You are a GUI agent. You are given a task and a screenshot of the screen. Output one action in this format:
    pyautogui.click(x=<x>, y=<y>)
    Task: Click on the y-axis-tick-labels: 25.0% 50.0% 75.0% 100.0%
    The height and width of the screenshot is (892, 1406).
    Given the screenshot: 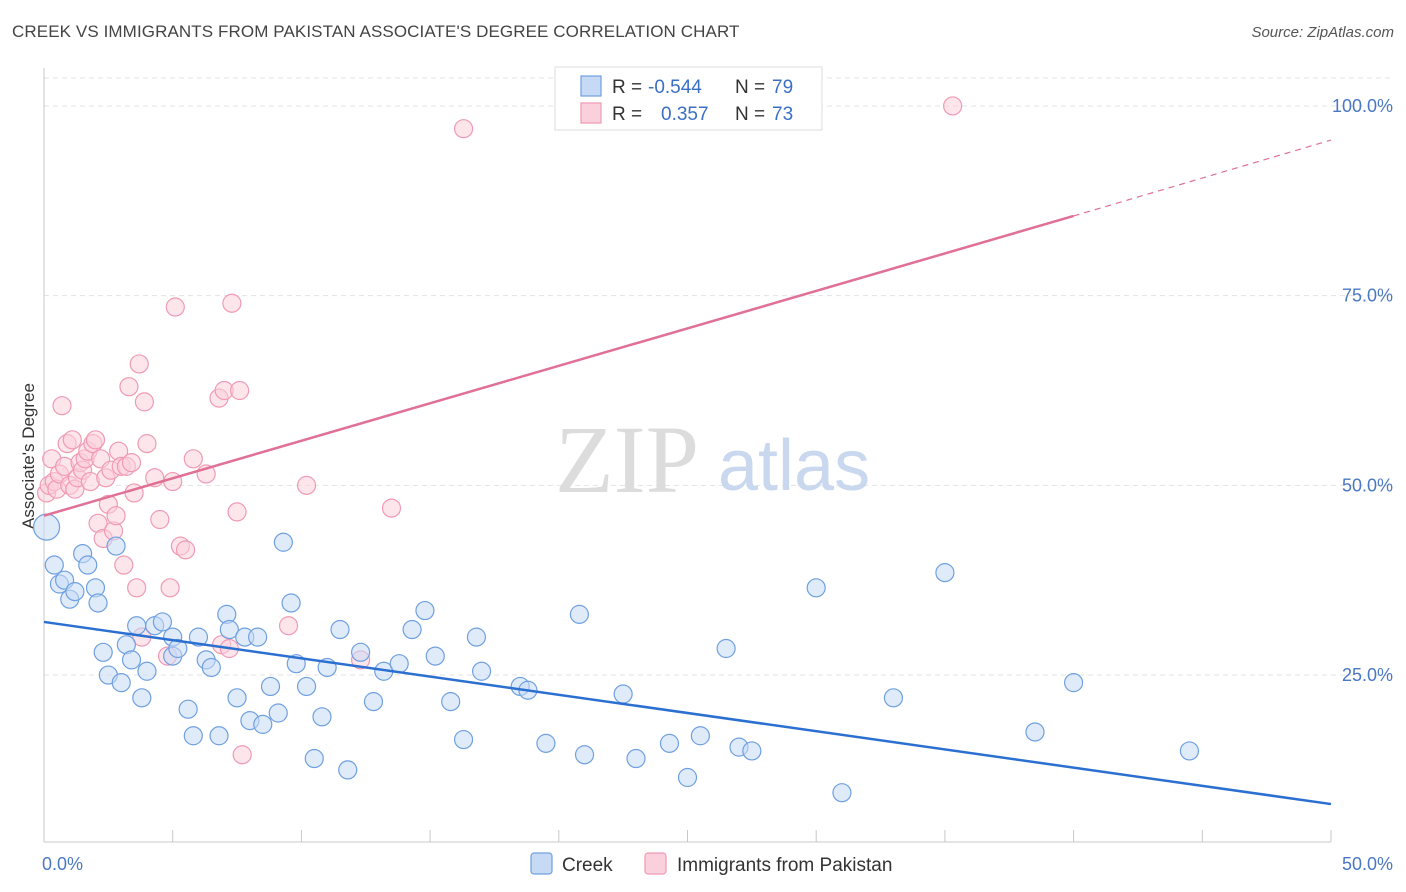 What is the action you would take?
    pyautogui.click(x=1362, y=390)
    